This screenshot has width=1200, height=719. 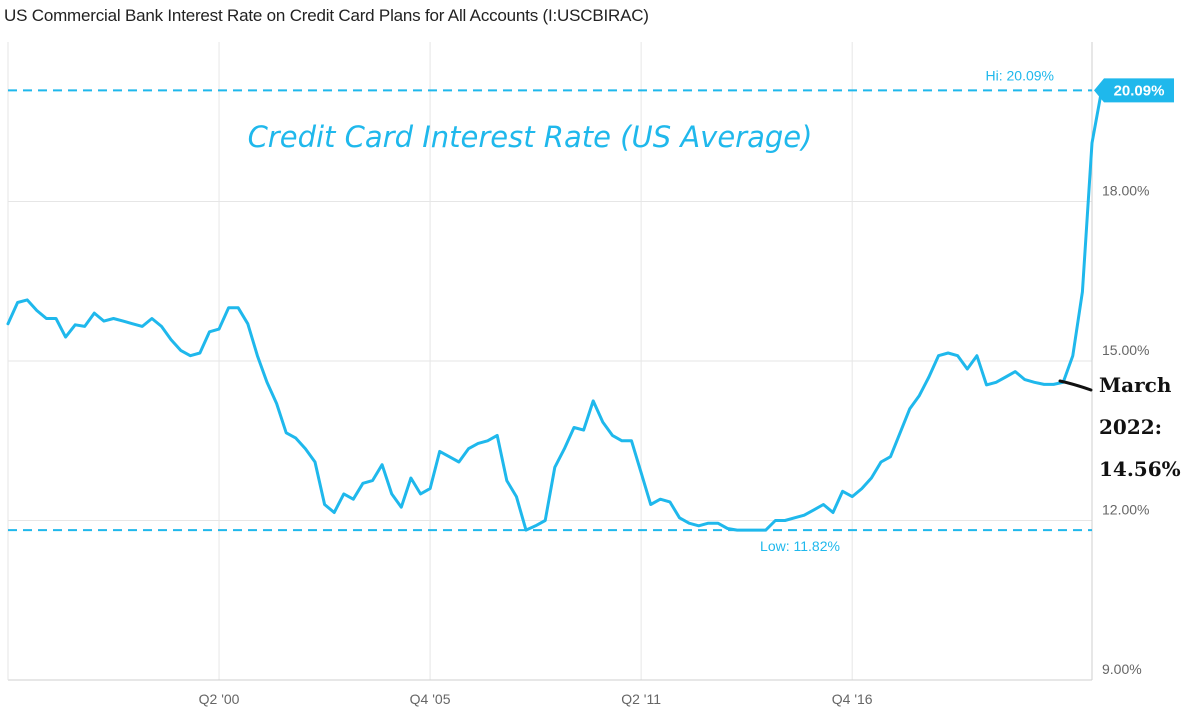 I want to click on x-tick-label: Q4 '05, so click(x=430, y=699).